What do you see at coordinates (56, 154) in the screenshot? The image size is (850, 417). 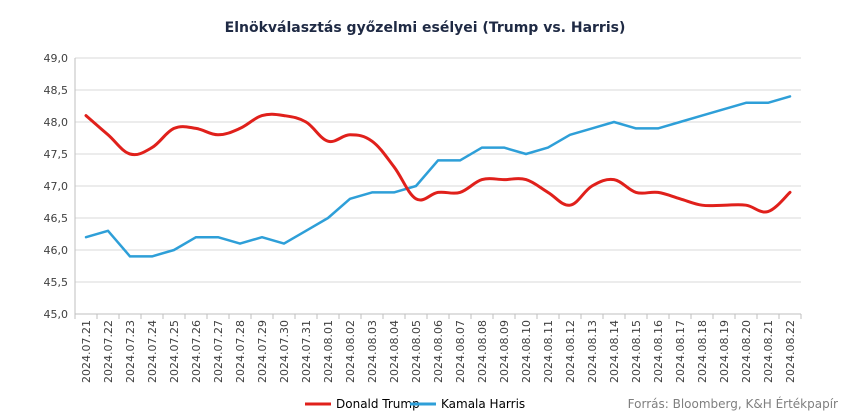 I see `y-tick-label: 47,5` at bounding box center [56, 154].